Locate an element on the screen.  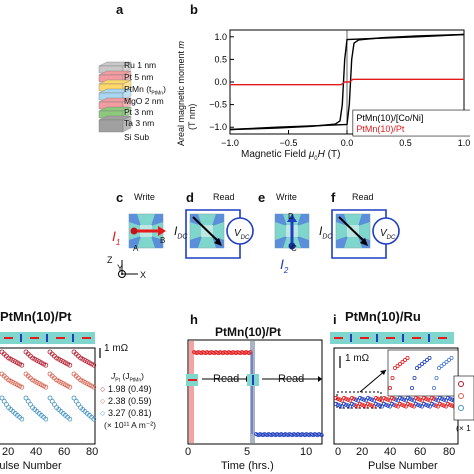
chart-h-read-1: Read is located at coordinates (226, 379).